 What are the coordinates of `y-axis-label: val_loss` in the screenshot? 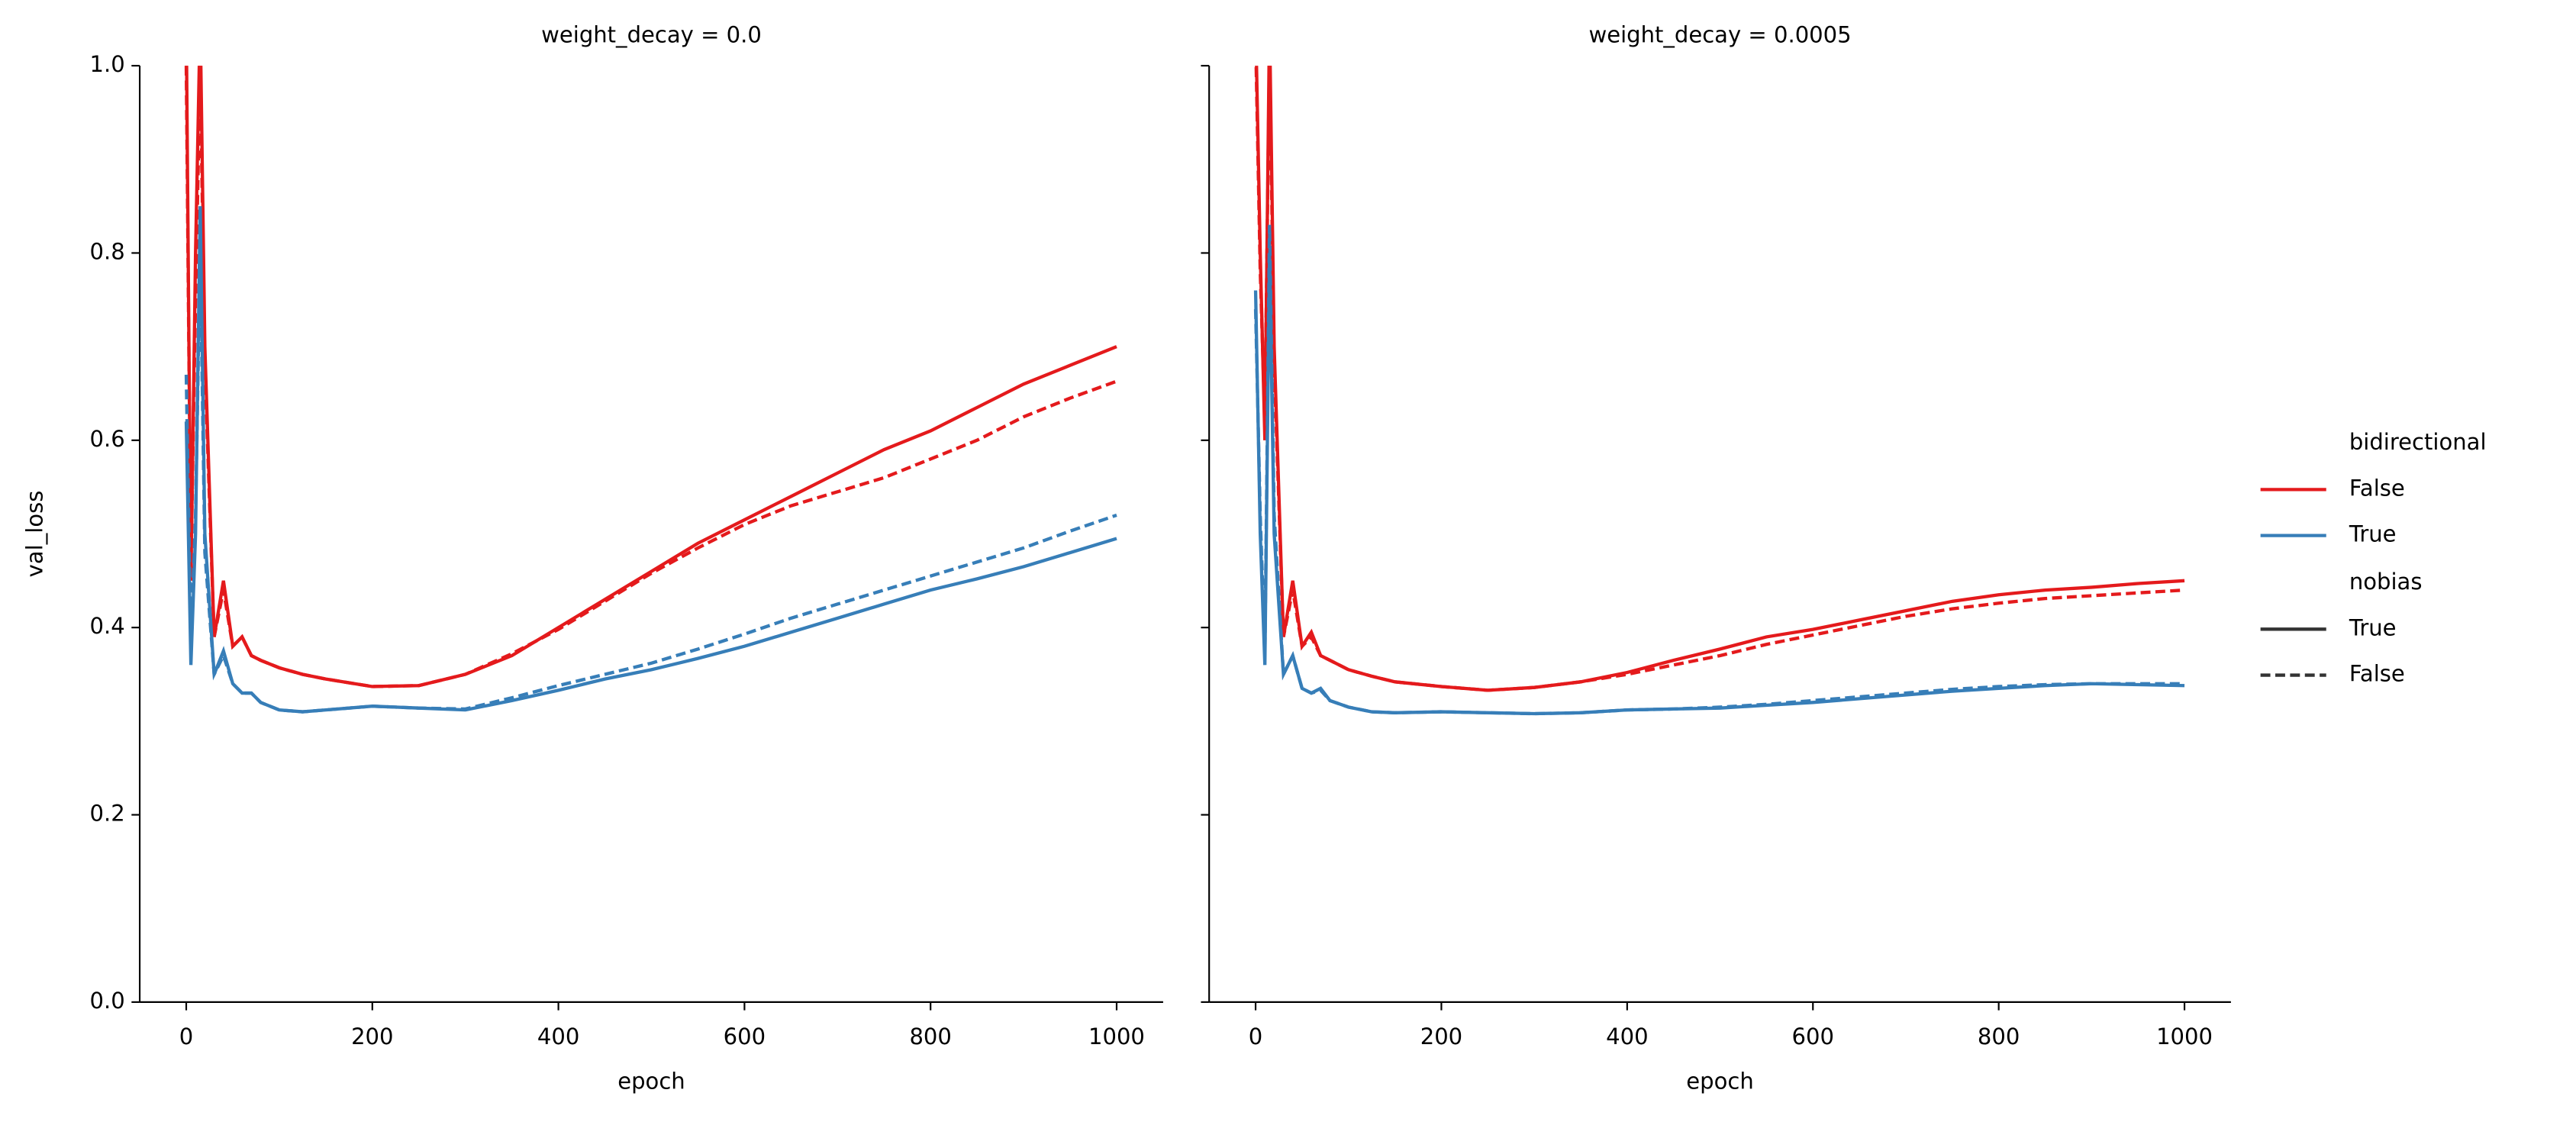 It's located at (34, 534).